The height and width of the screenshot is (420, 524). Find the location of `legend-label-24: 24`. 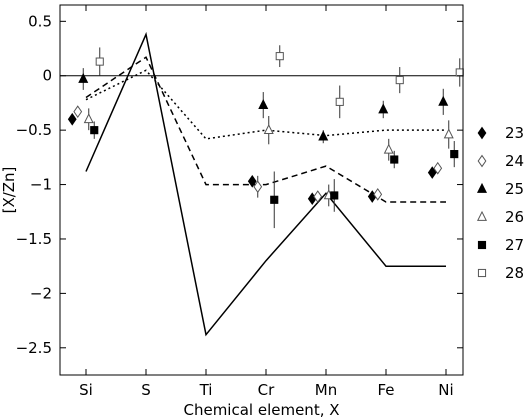

legend-label-24: 24 is located at coordinates (514, 161).